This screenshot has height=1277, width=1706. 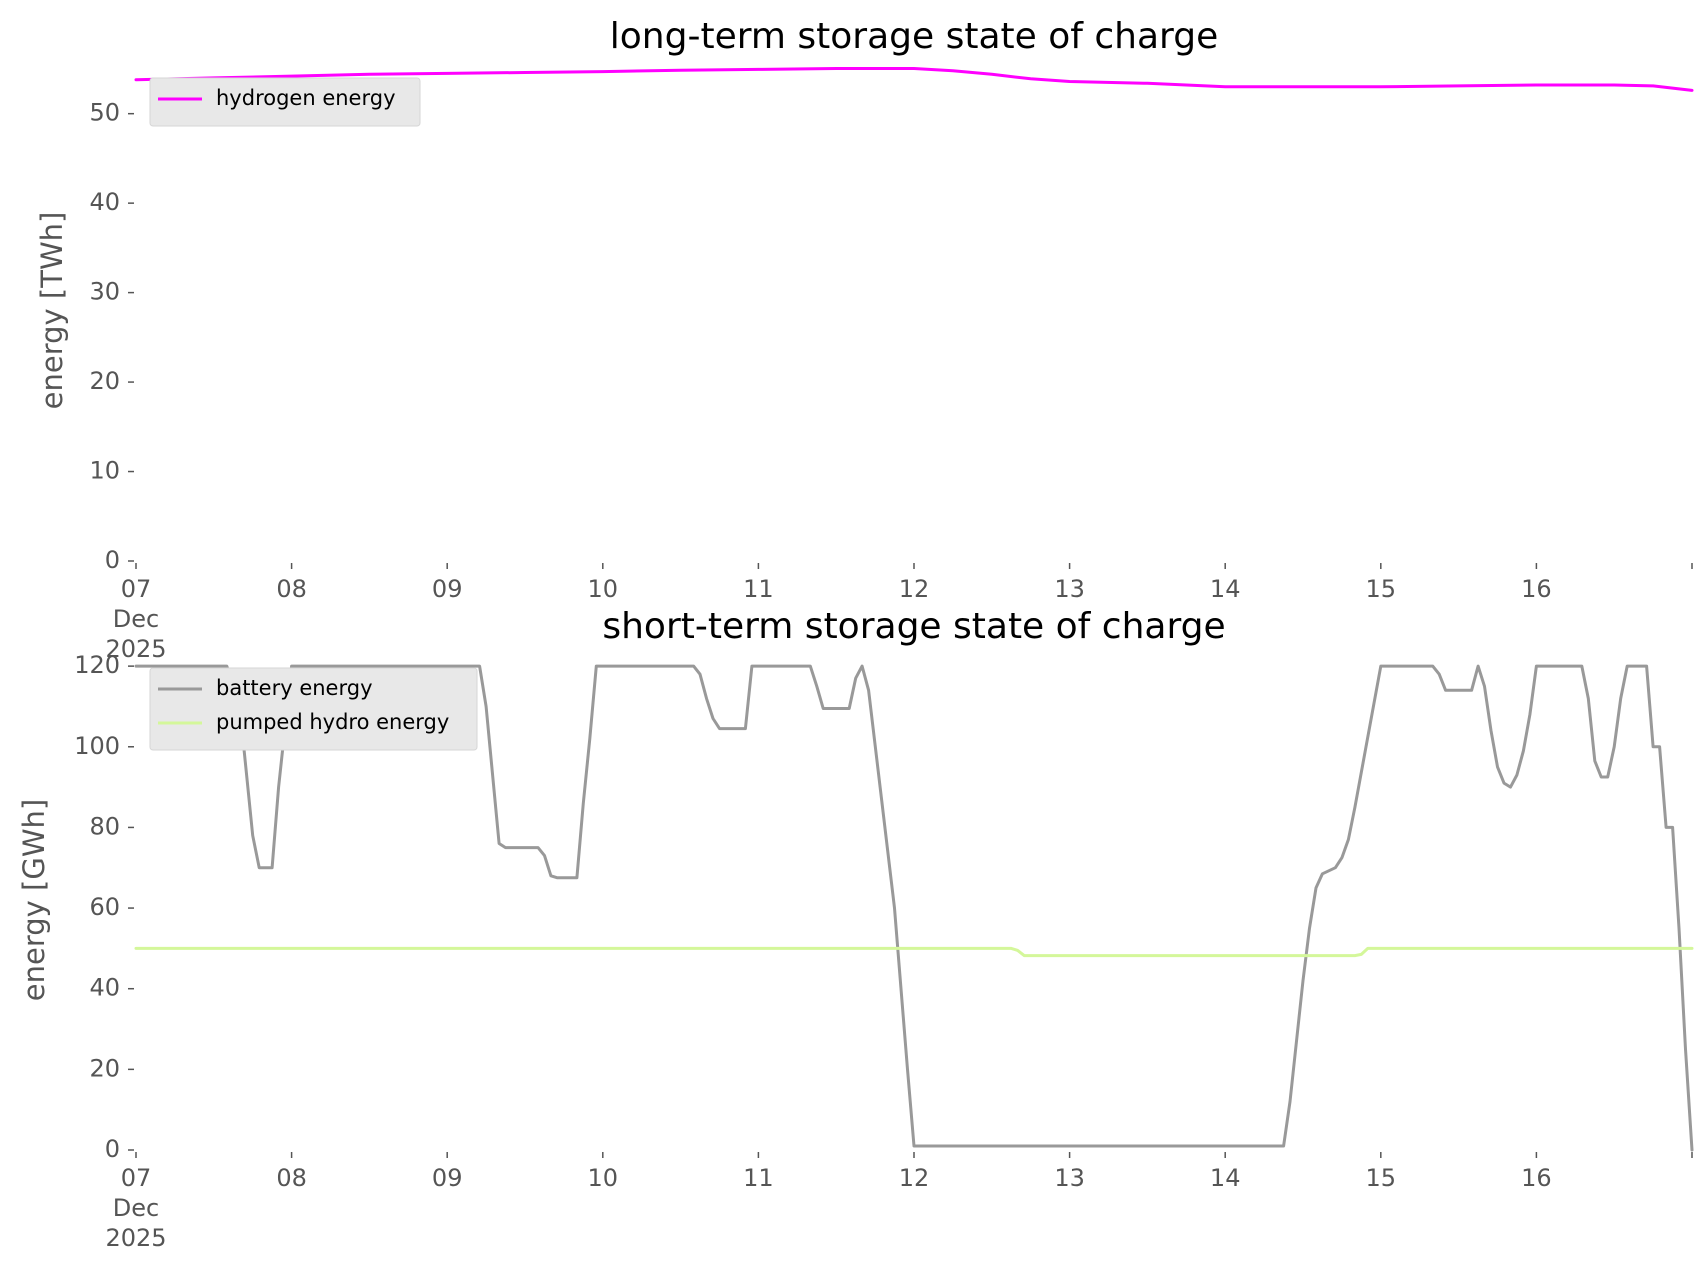 I want to click on y-axis-label: energy [TWh], so click(x=52, y=311).